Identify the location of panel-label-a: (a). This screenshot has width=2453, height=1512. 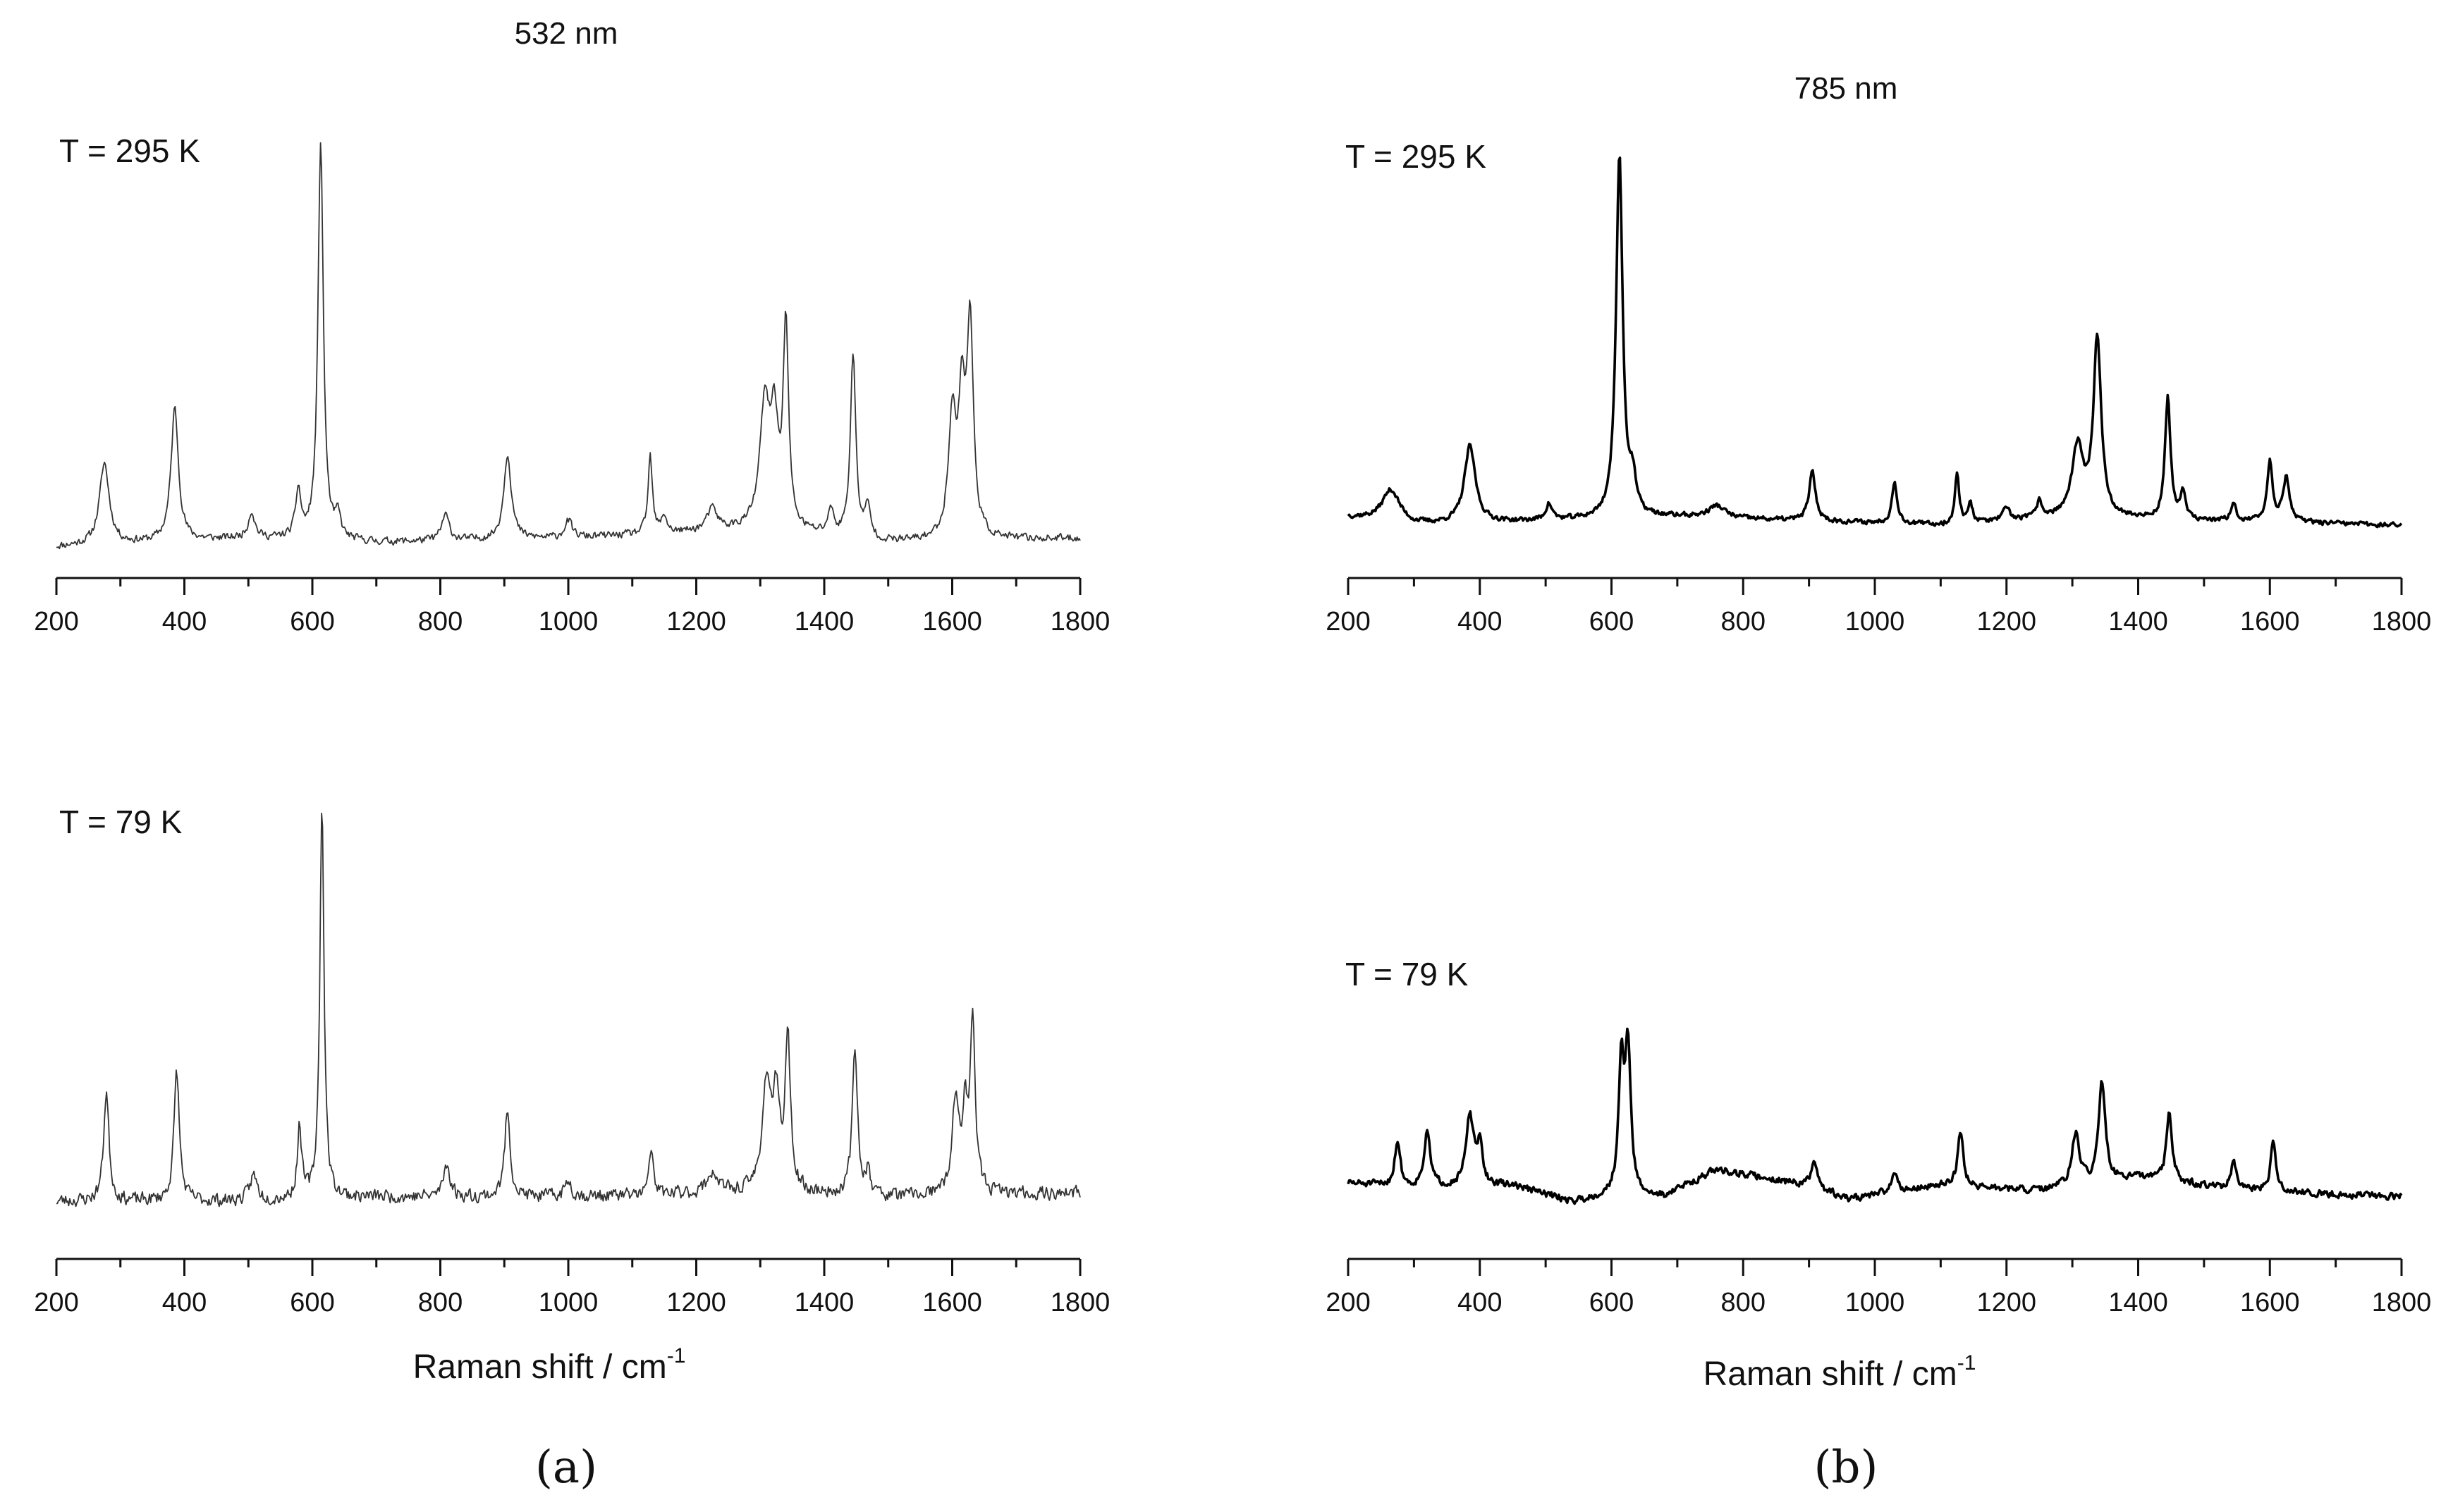
(566, 1468).